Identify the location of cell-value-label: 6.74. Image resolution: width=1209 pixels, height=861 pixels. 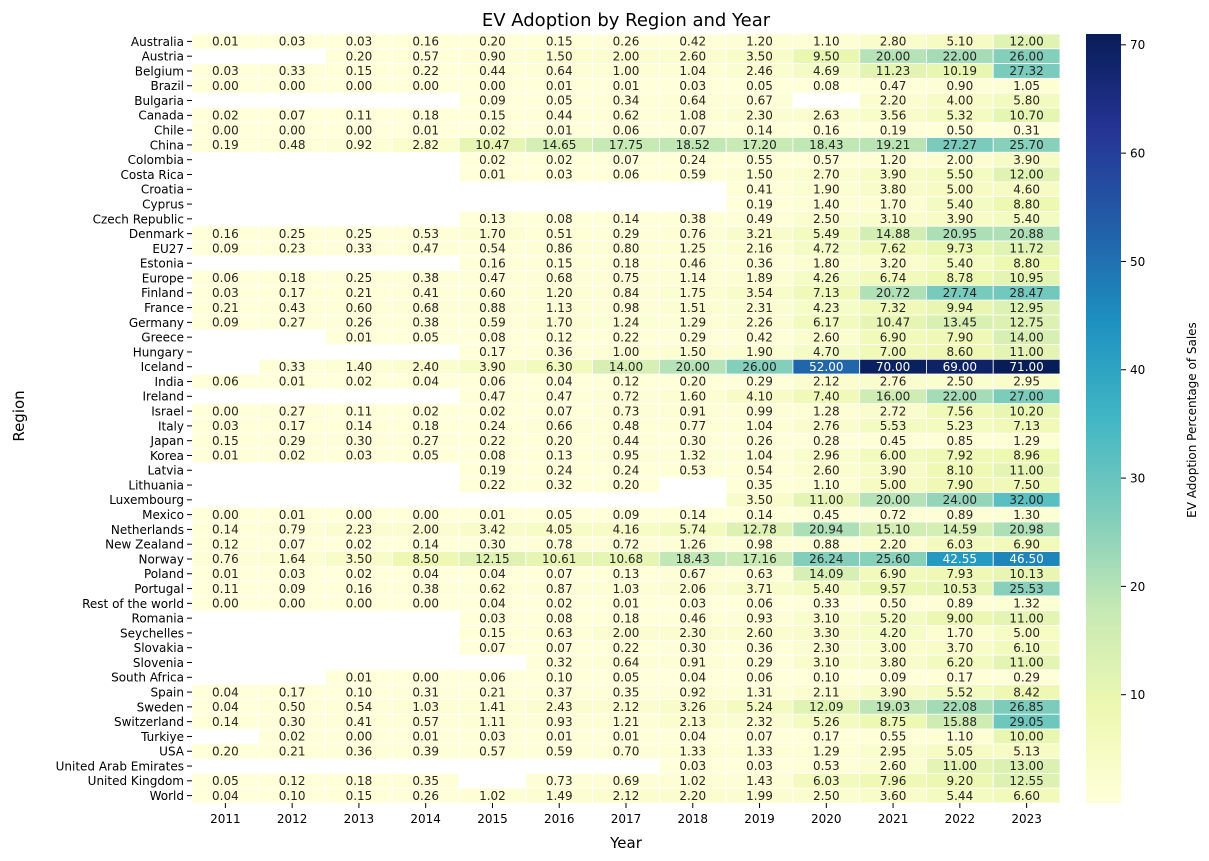
(893, 278).